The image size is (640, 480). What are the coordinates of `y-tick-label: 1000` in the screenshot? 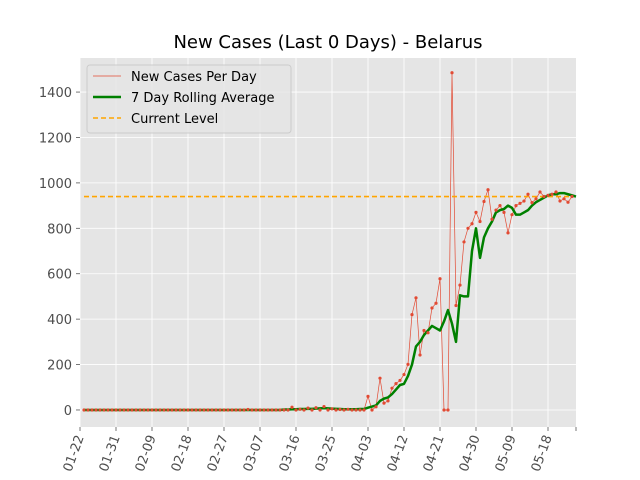 It's located at (55, 184).